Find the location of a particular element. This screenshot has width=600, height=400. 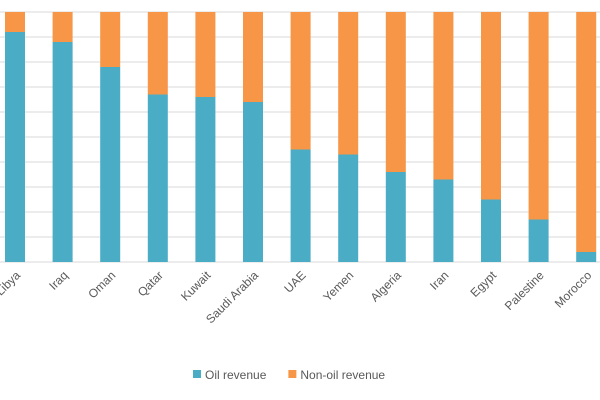

x-tick-label: Egypt is located at coordinates (484, 284).